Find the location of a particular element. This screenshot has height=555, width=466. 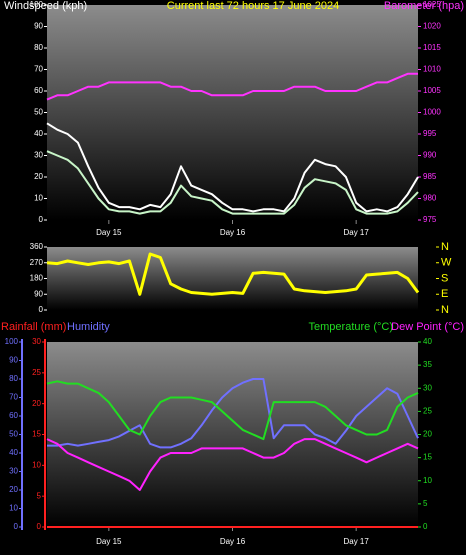

y-tick-label: S is located at coordinates (444, 278).